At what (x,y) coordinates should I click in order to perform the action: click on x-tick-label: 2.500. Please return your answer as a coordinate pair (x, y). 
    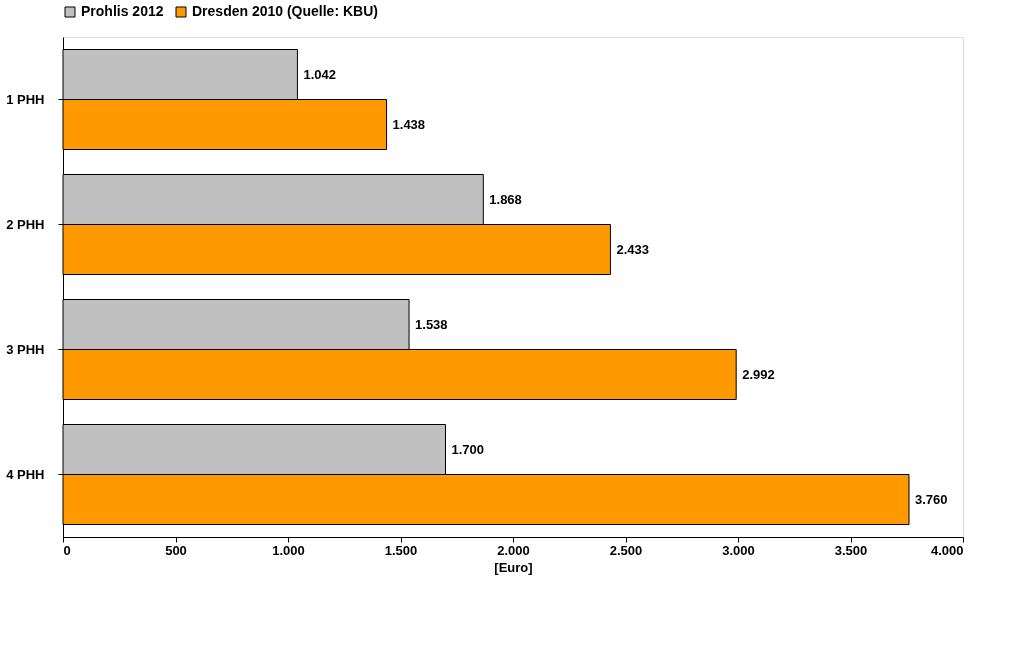
    Looking at the image, I should click on (626, 550).